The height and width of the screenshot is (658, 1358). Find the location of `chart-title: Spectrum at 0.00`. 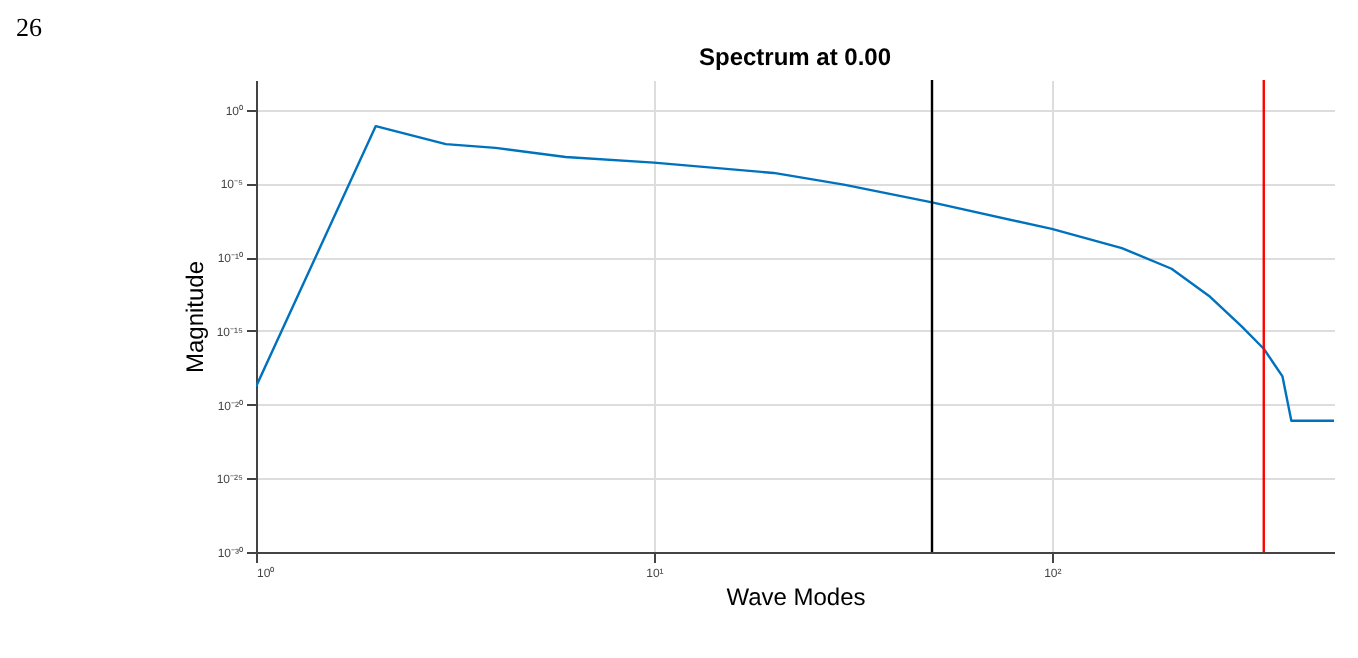

chart-title: Spectrum at 0.00 is located at coordinates (795, 56).